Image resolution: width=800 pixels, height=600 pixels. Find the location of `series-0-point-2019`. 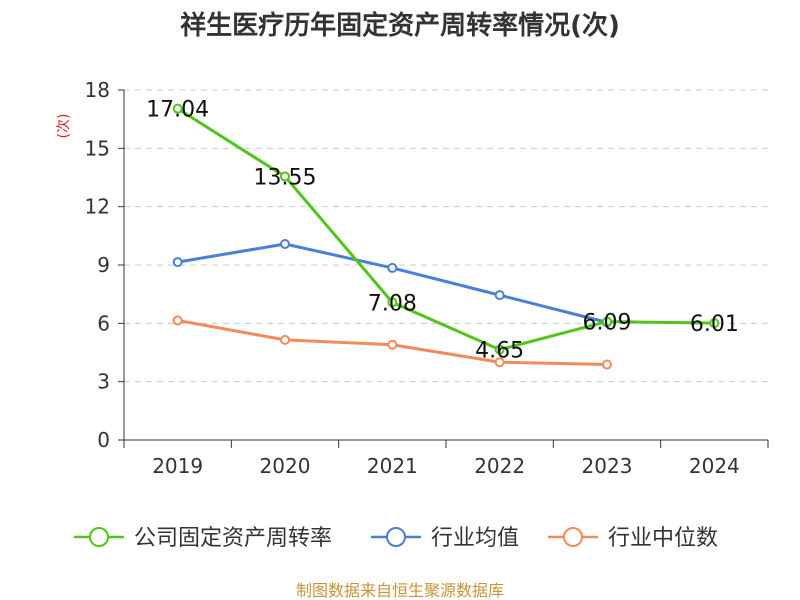

series-0-point-2019 is located at coordinates (177, 108).